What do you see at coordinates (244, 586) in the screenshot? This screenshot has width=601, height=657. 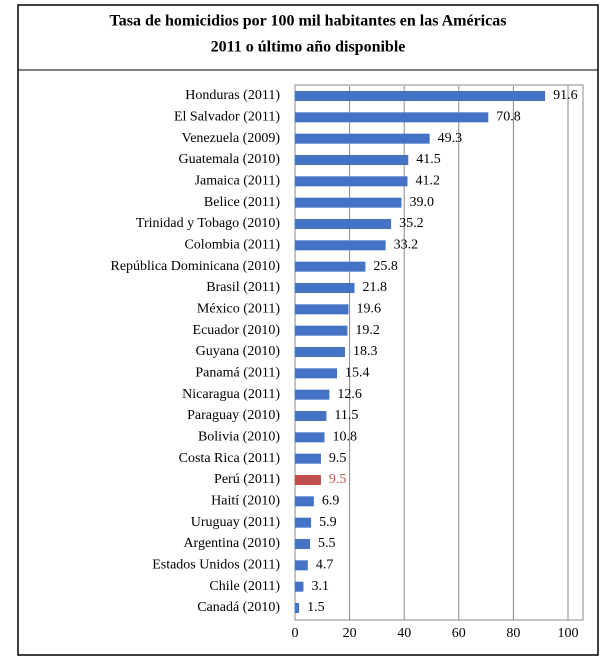 I see `y-tick-label: Chile (2011)` at bounding box center [244, 586].